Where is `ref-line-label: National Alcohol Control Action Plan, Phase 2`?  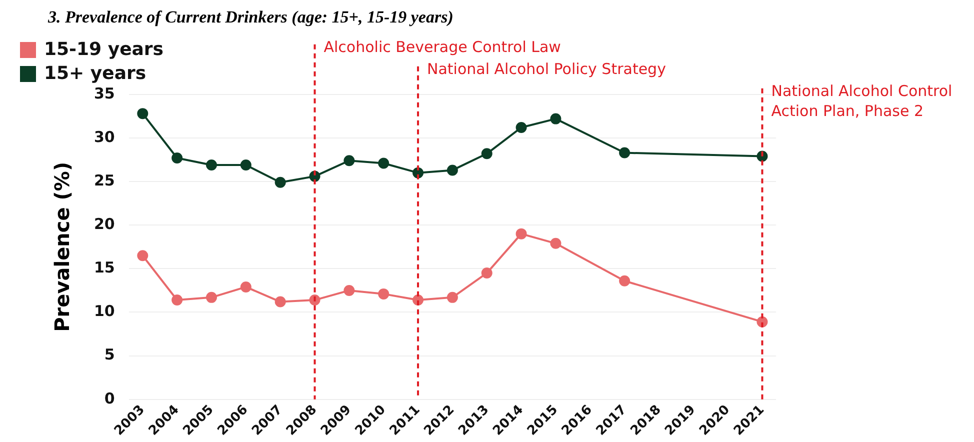 ref-line-label: National Alcohol Control Action Plan, Phase 2 is located at coordinates (861, 101).